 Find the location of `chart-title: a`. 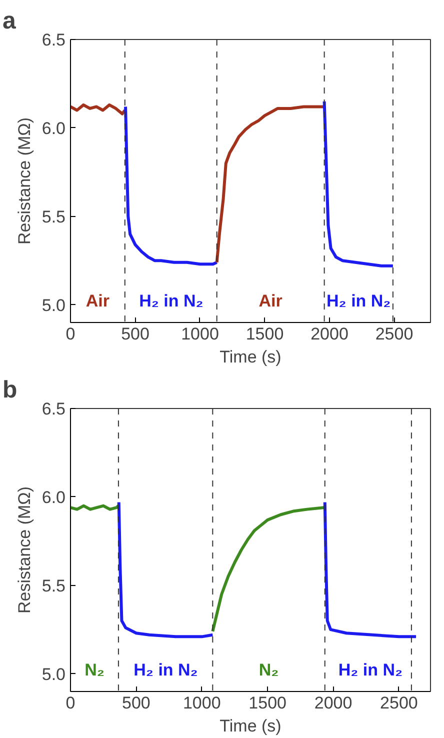

chart-title: a is located at coordinates (9, 21).